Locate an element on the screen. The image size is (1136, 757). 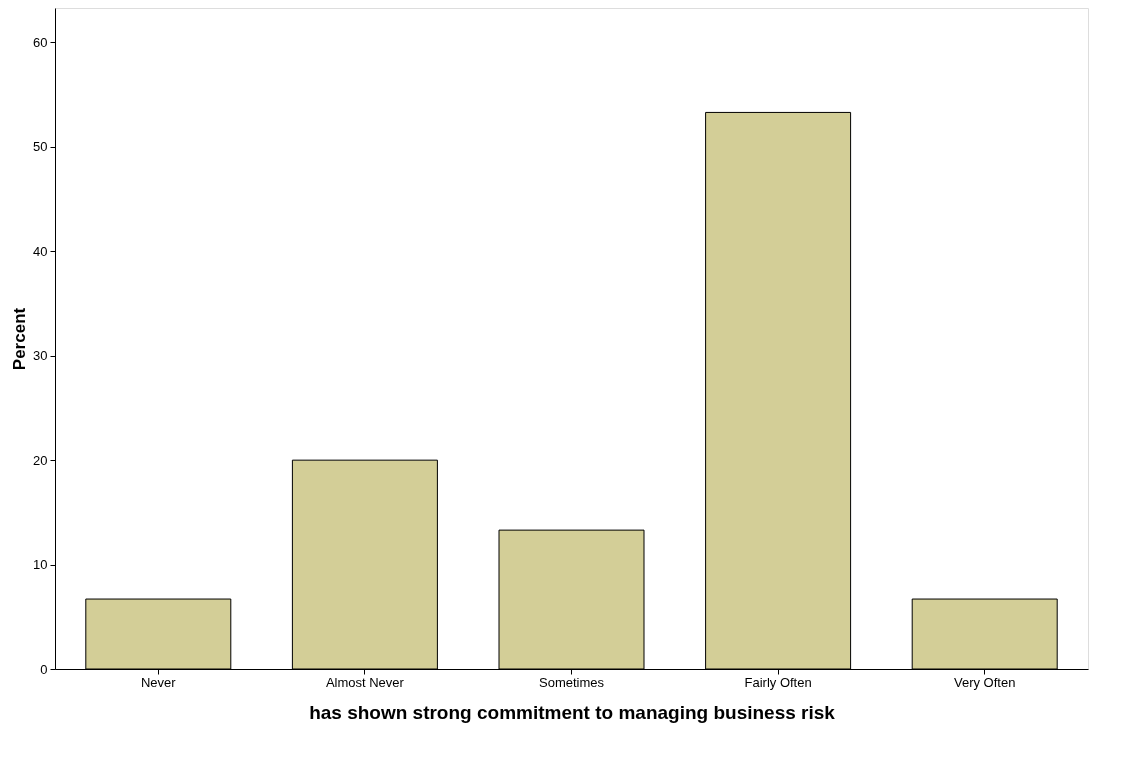
y-tick-label: 0 is located at coordinates (44, 669).